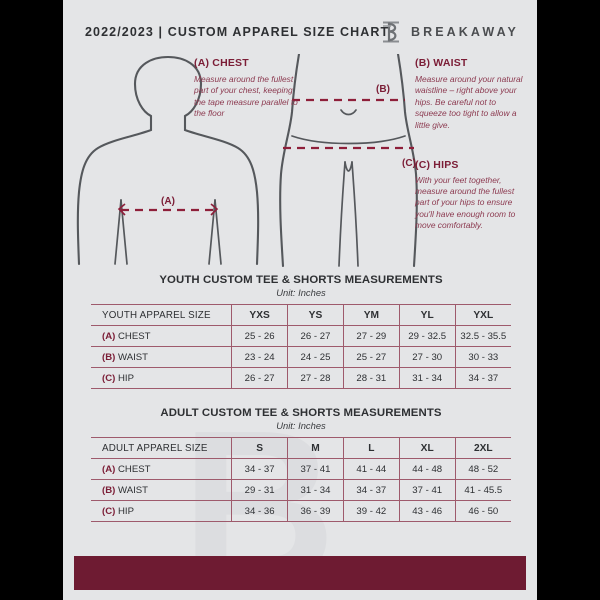  I want to click on cell-waist-2xl: 41 - 45.5, so click(482, 490).